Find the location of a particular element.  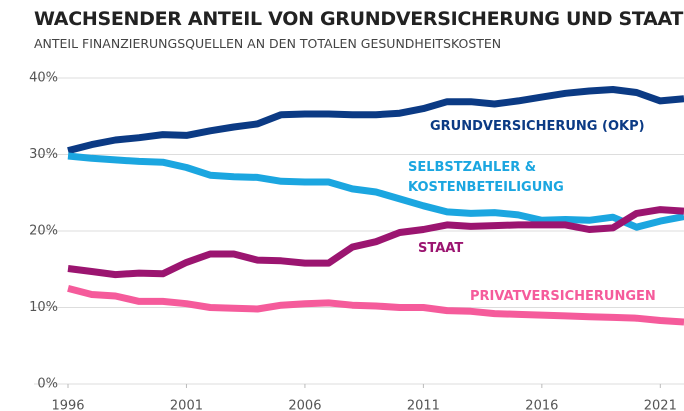

x-tick-label: 2001 is located at coordinates (186, 405).